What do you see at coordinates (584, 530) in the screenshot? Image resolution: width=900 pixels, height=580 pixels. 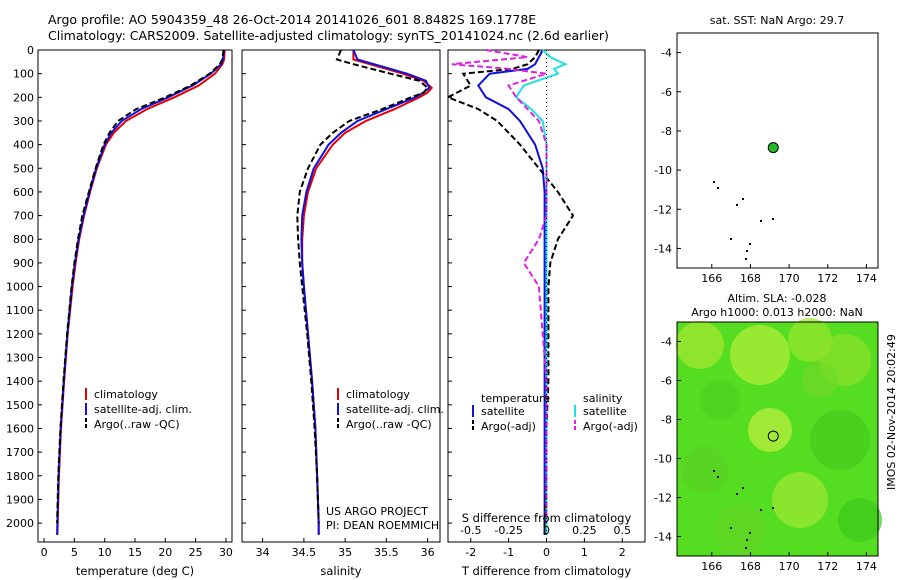 I see `s-tick-label: 0.25` at bounding box center [584, 530].